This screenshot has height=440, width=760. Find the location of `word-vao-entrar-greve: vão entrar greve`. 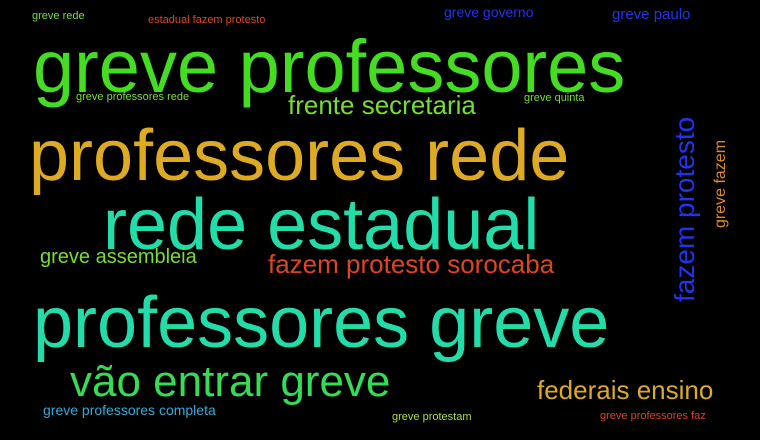

word-vao-entrar-greve: vão entrar greve is located at coordinates (230, 381).